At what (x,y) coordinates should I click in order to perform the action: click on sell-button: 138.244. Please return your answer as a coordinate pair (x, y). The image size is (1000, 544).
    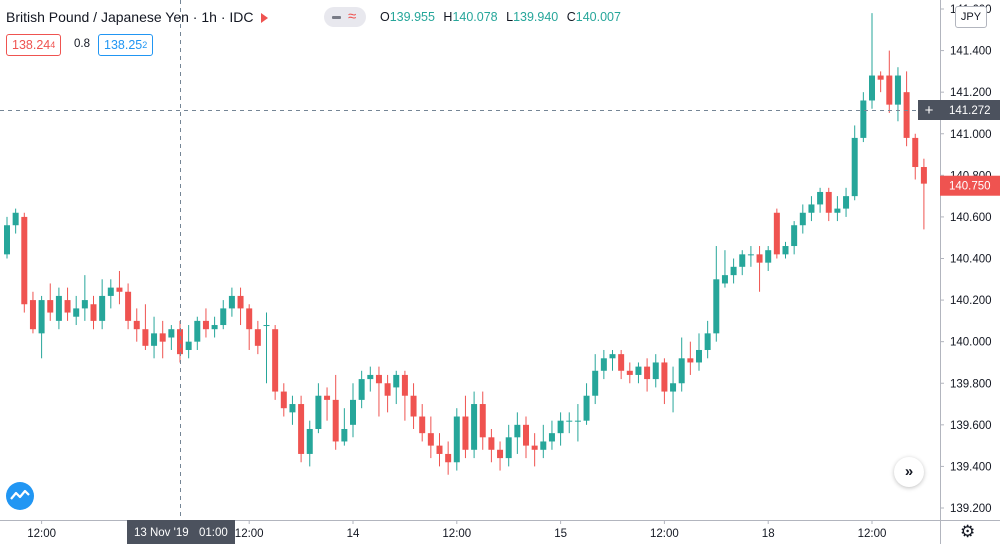
    Looking at the image, I should click on (34, 45).